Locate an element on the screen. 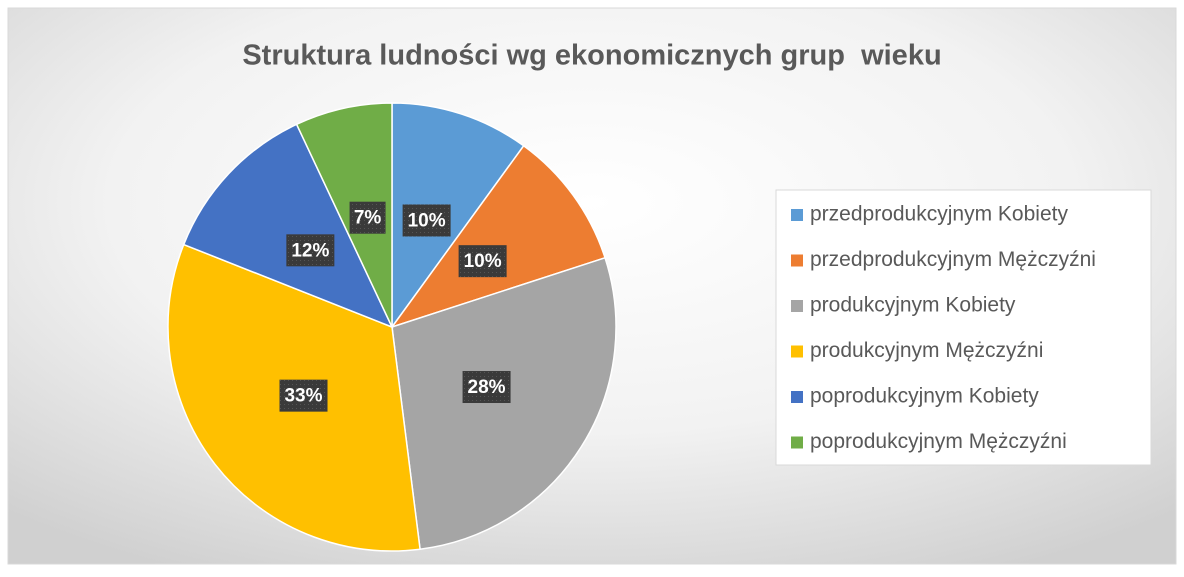 This screenshot has height=577, width=1184. data-label: 28% is located at coordinates (487, 387).